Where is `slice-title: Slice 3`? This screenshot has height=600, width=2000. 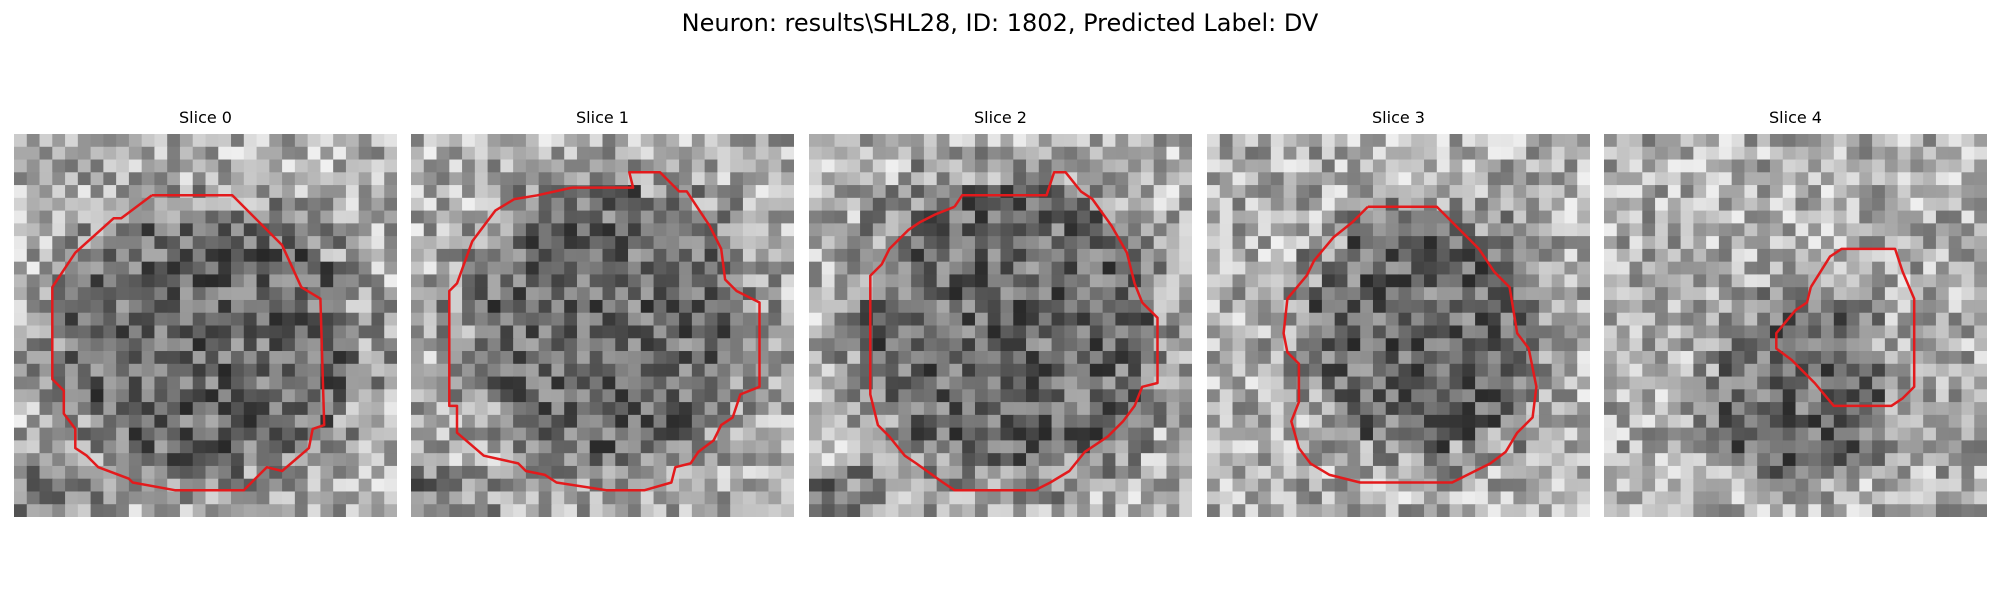
slice-title: Slice 3 is located at coordinates (1398, 117).